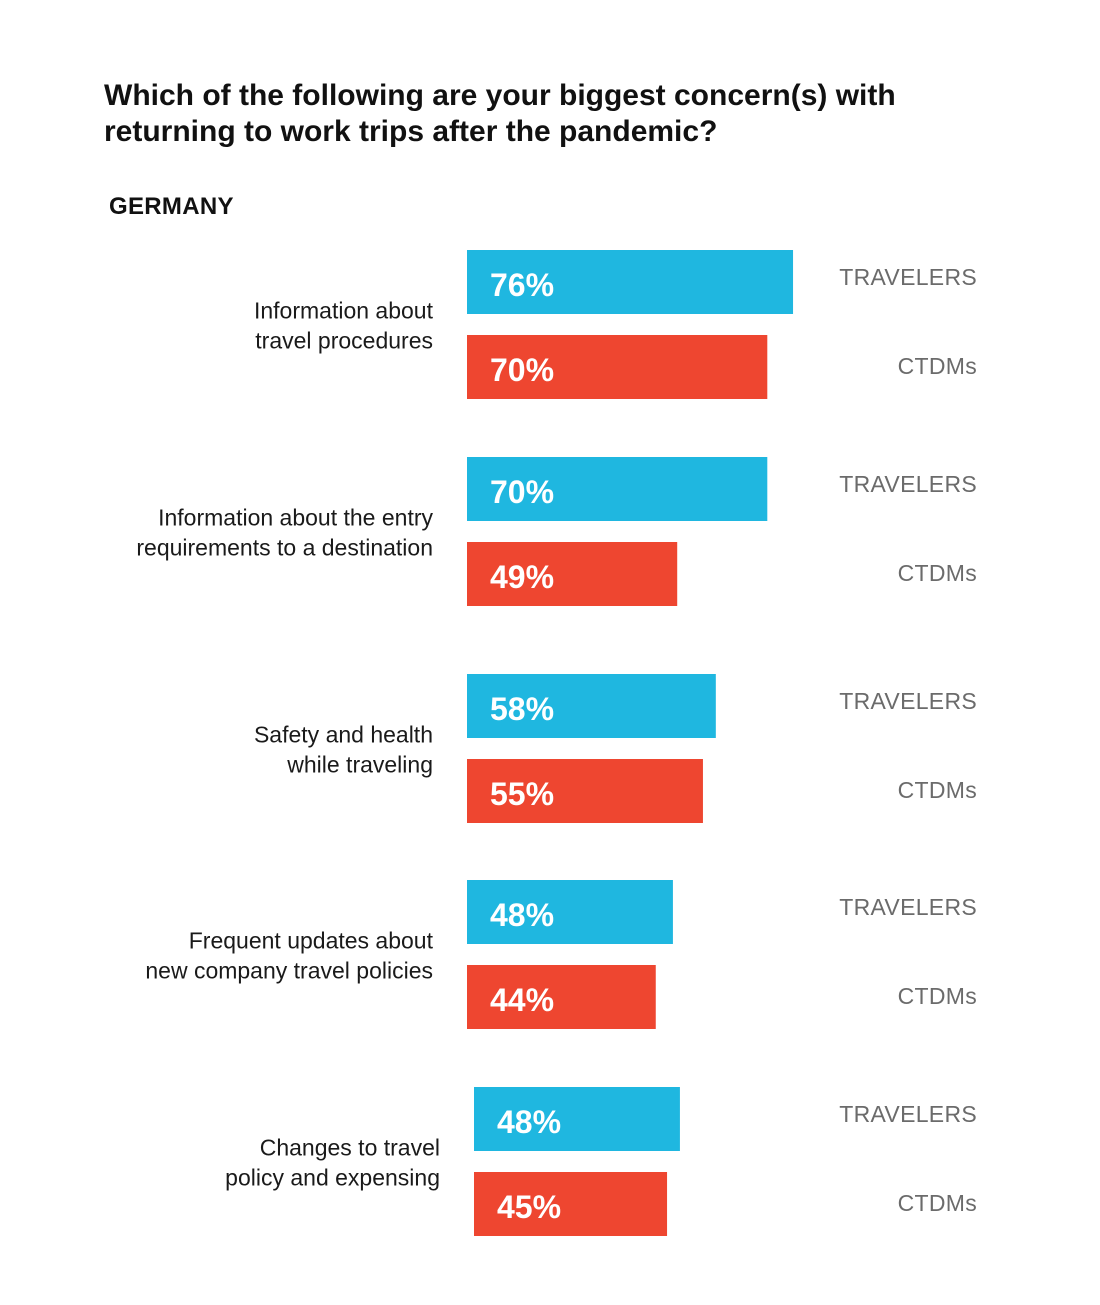 The width and height of the screenshot is (1100, 1305). I want to click on category-label-line: while traveling, so click(359, 765).